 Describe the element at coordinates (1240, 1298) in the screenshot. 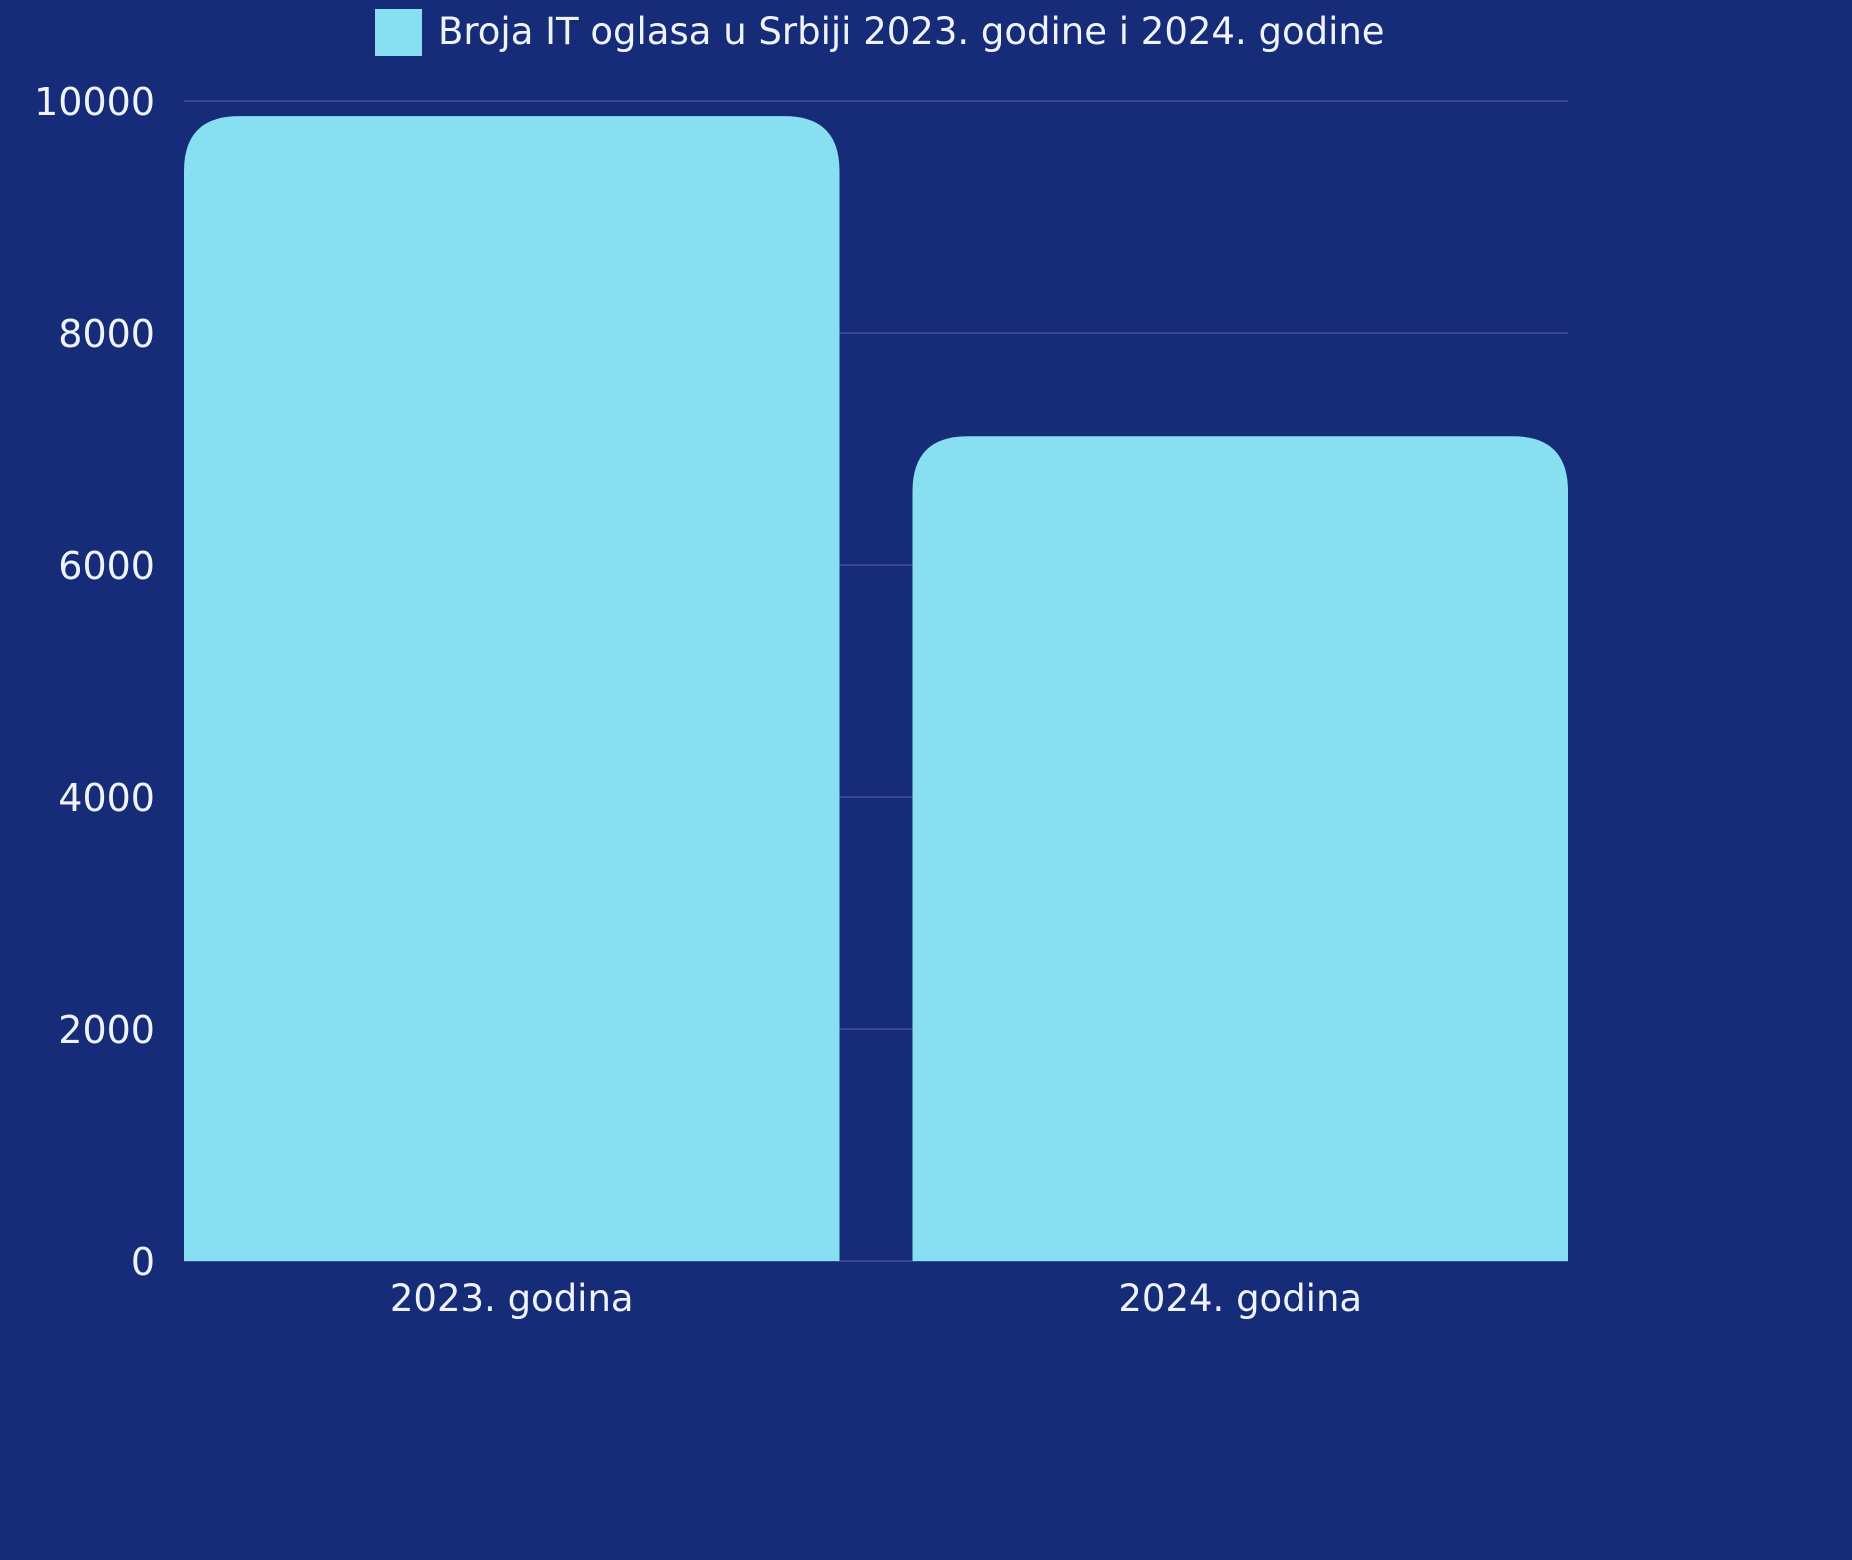

I see `x-category-label: 2024. godina` at that location.